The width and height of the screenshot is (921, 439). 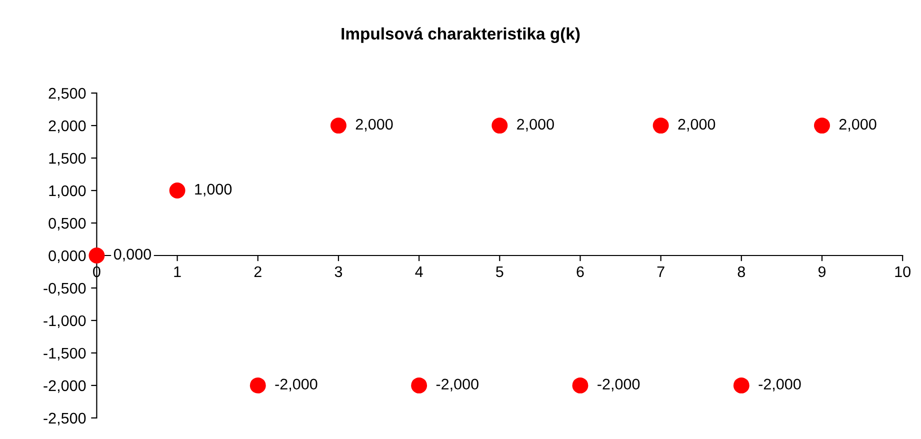 I want to click on x-tick-label: 9, so click(x=822, y=272).